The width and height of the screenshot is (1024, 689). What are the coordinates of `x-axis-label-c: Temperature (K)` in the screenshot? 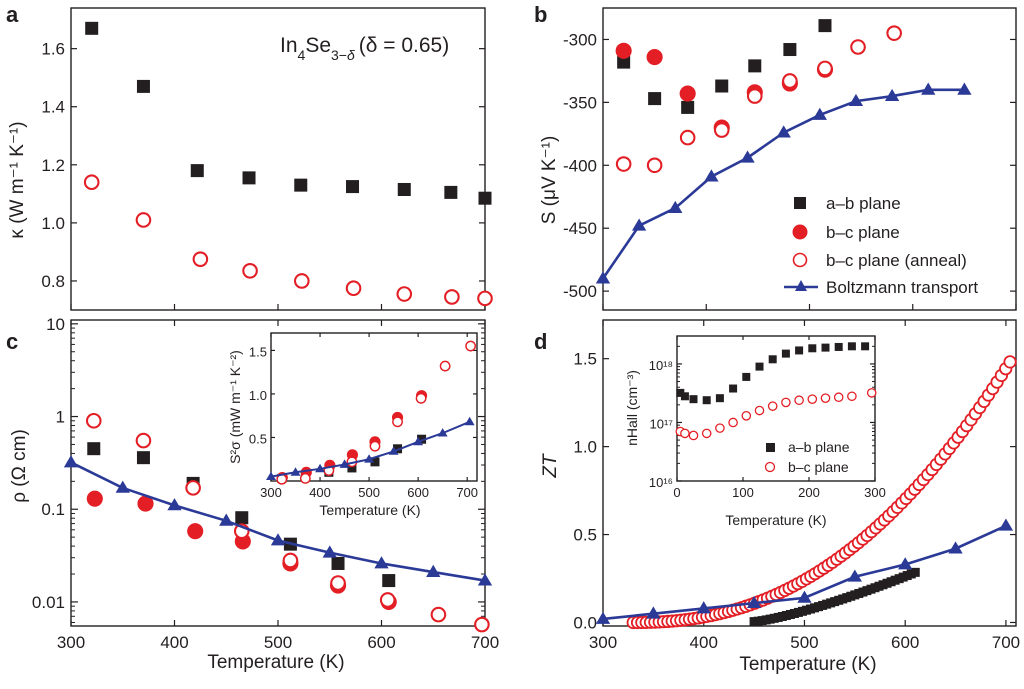 It's located at (275, 662).